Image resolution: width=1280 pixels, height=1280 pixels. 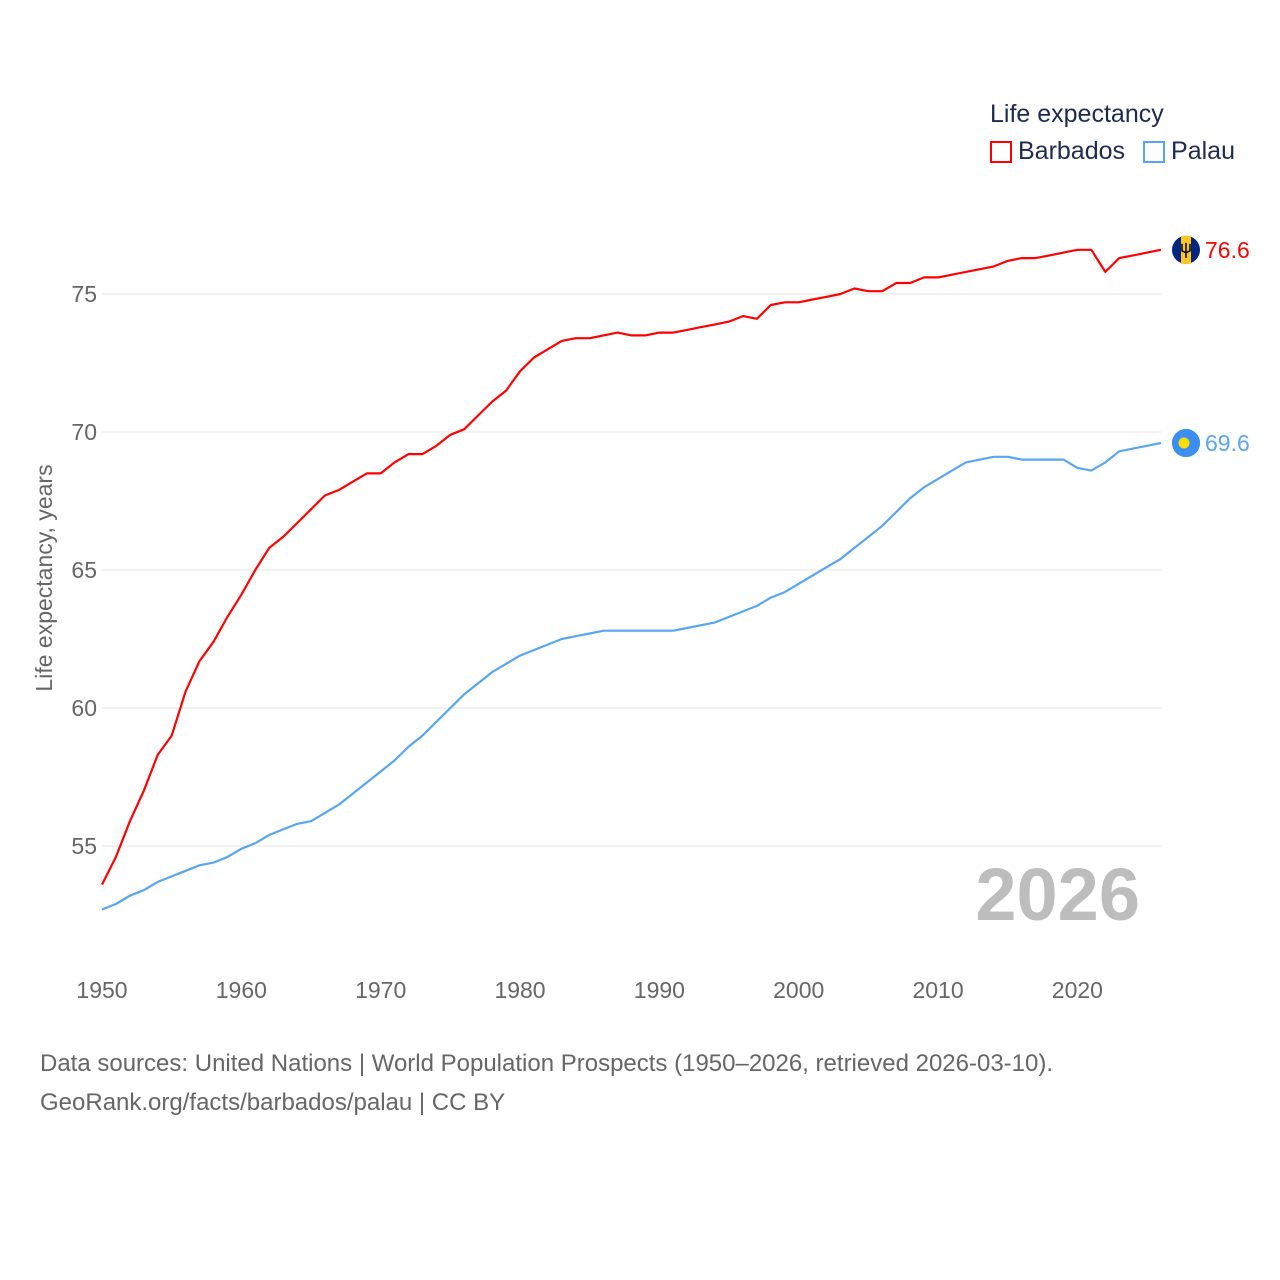 What do you see at coordinates (1203, 151) in the screenshot?
I see `legend-label: Palau` at bounding box center [1203, 151].